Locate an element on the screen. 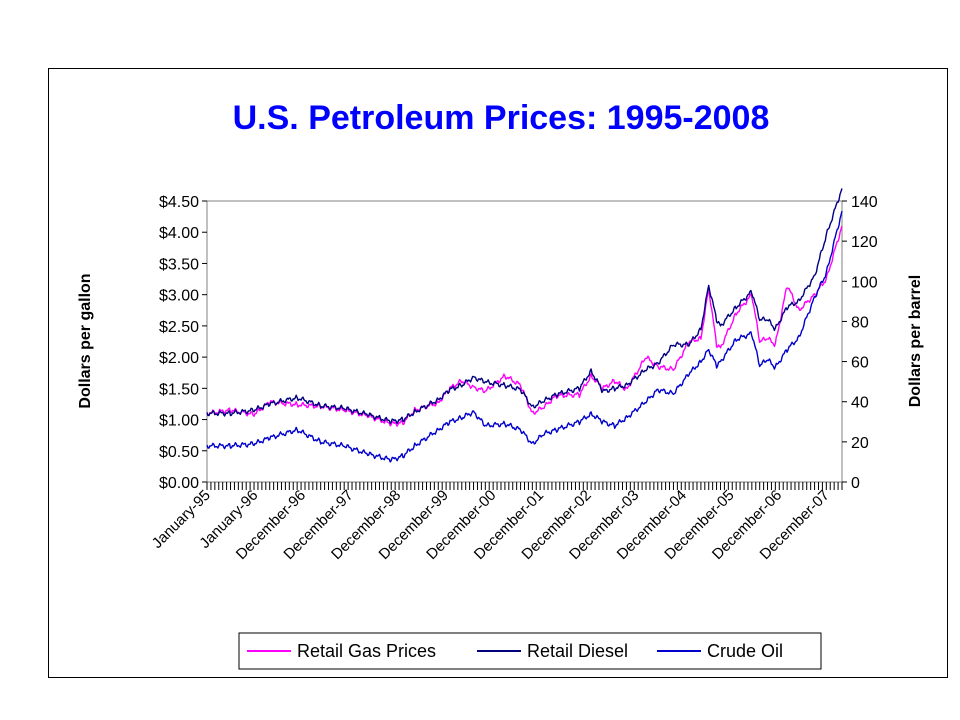 The width and height of the screenshot is (960, 720). y-left-tick-label: $4.50 is located at coordinates (179, 202).